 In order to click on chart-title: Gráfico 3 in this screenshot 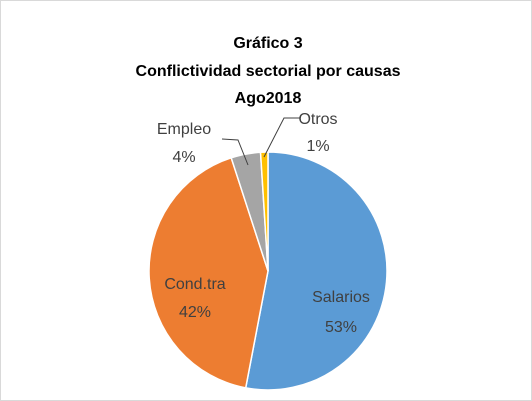, I will do `click(267, 43)`.